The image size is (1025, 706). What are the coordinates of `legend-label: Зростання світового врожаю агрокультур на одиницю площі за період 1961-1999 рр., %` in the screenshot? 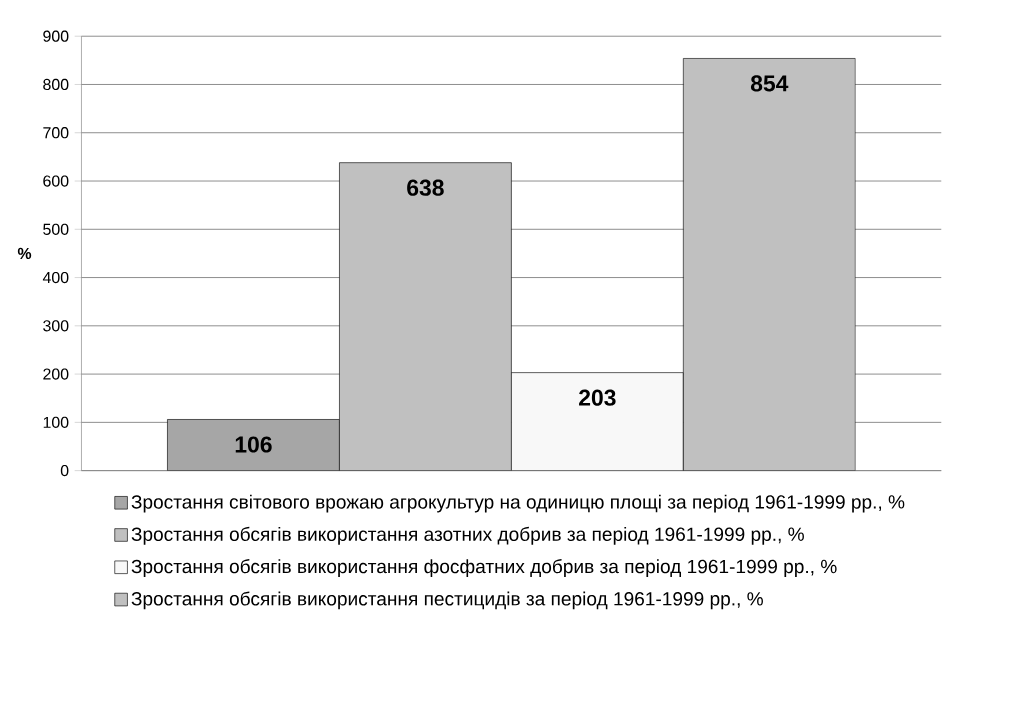 It's located at (518, 503).